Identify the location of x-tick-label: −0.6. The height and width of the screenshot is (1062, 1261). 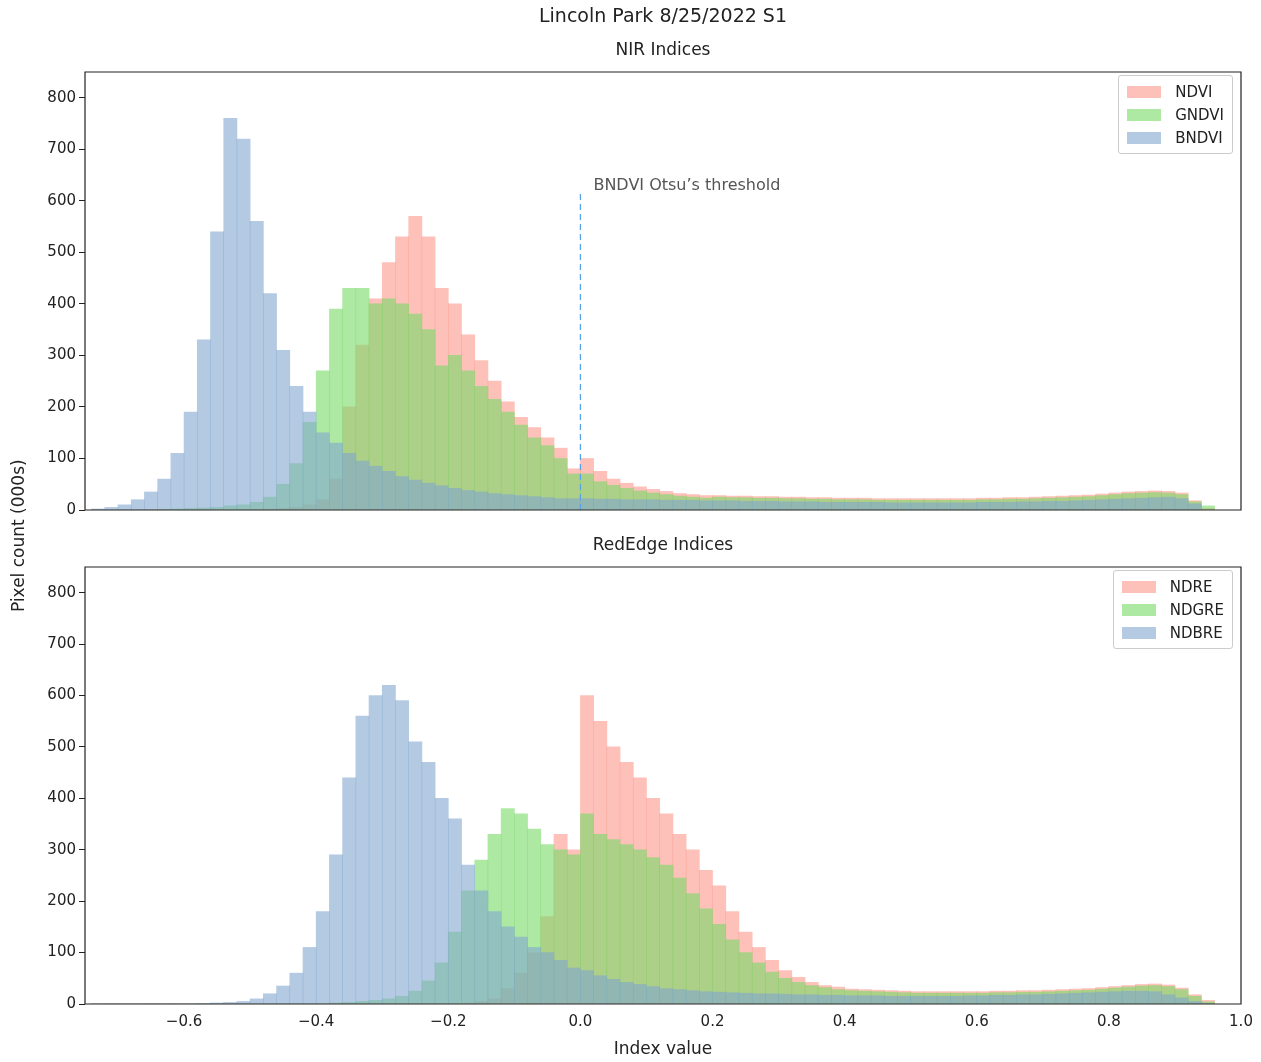
(184, 1020).